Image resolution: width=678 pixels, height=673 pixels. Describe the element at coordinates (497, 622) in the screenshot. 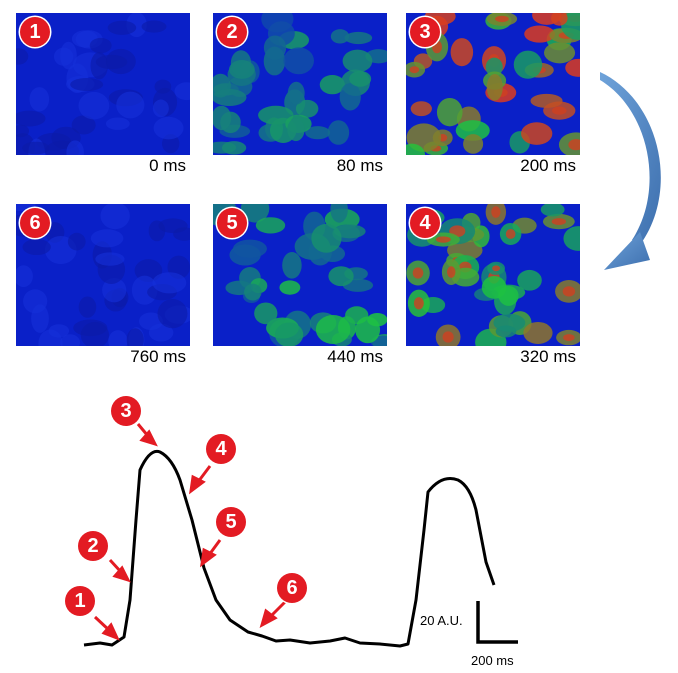

I see `scale-bar` at that location.